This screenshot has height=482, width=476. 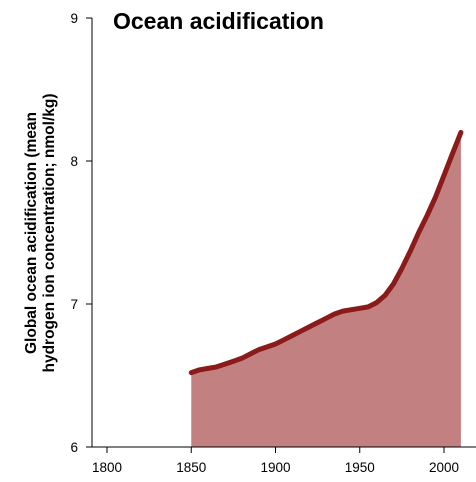 What do you see at coordinates (74, 18) in the screenshot?
I see `y-tick-label: 9` at bounding box center [74, 18].